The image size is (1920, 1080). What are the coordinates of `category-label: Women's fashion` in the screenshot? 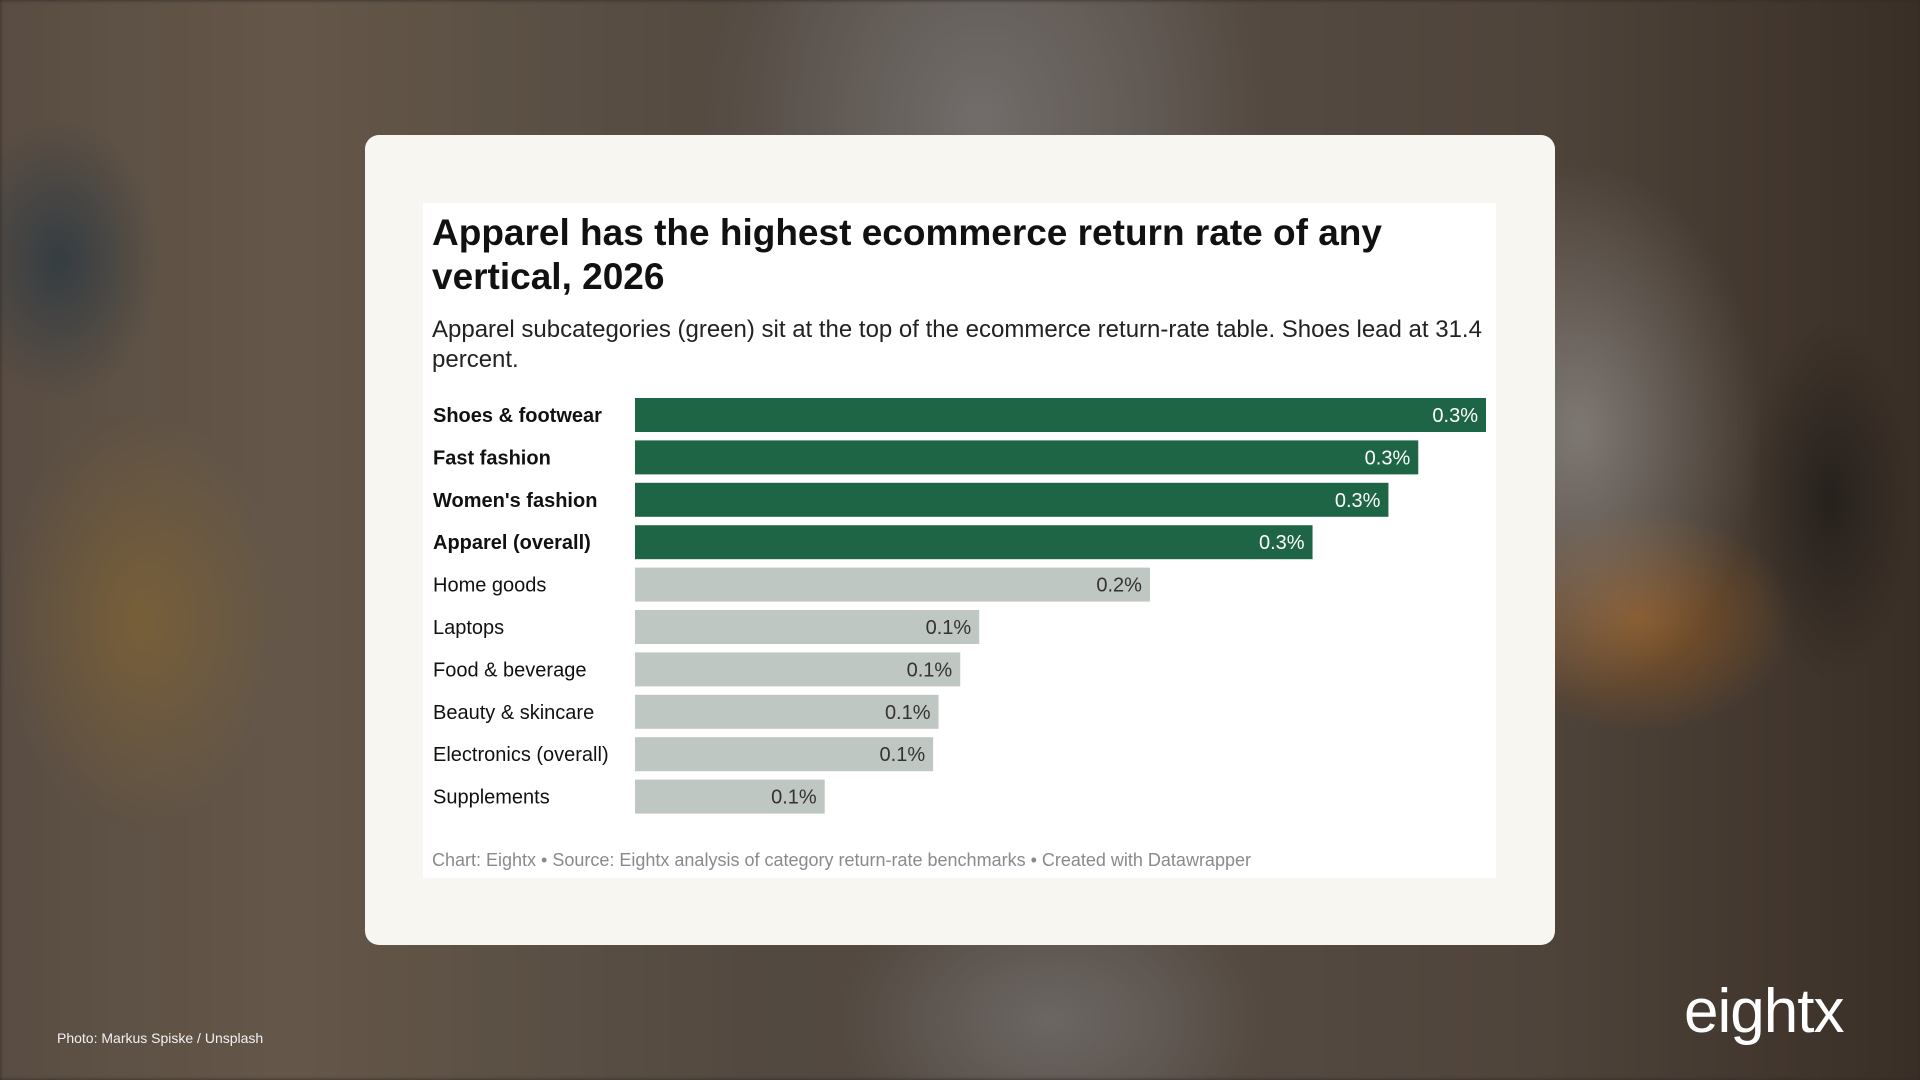 It's located at (515, 501).